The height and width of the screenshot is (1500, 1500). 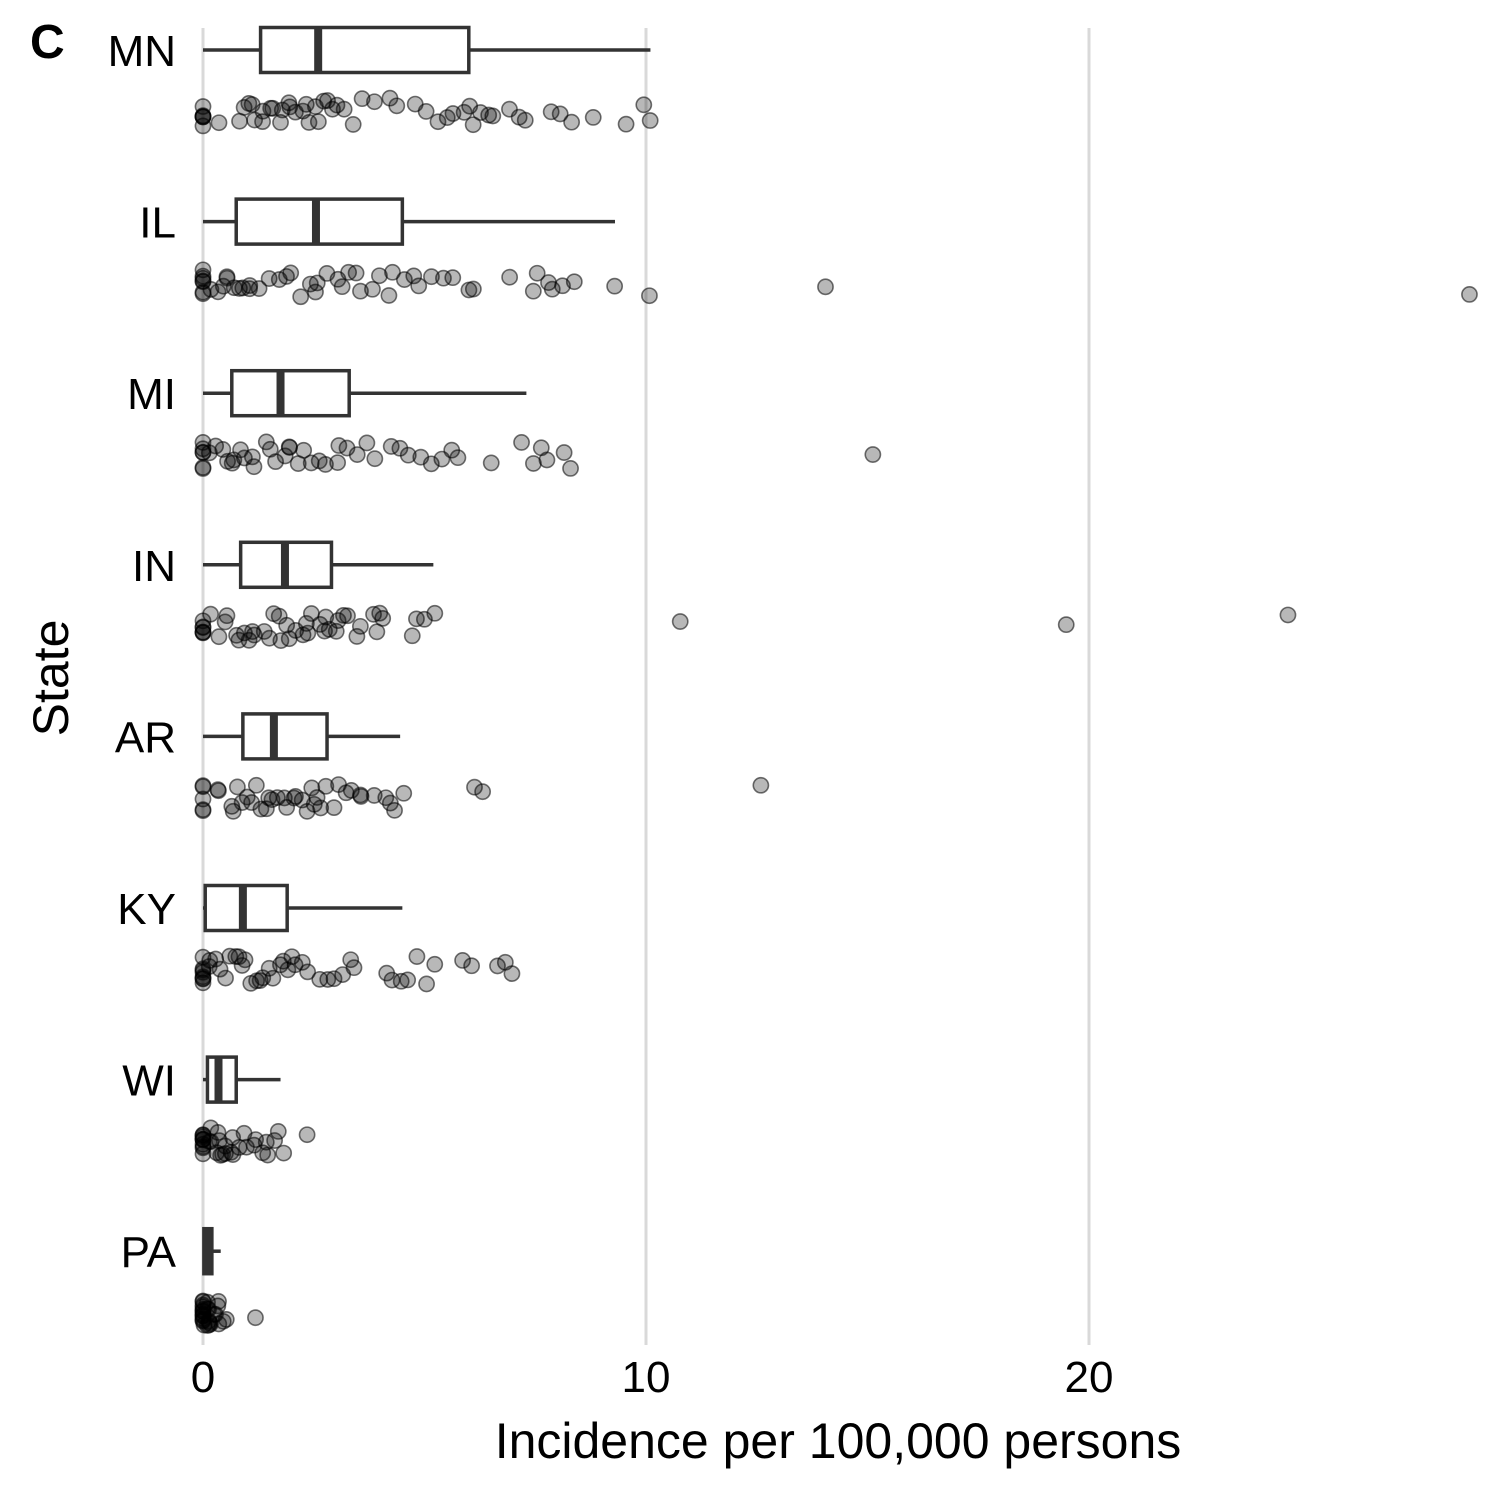 What do you see at coordinates (146, 909) in the screenshot?
I see `y-tick-label-KY: KY` at bounding box center [146, 909].